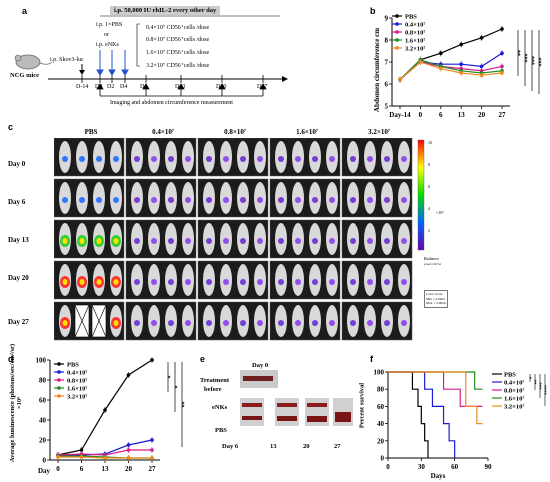 This screenshot has width=550, height=482. What do you see at coordinates (379, 132) in the screenshot?
I see `panel-c-col-4: 3.2×10⁷` at bounding box center [379, 132].